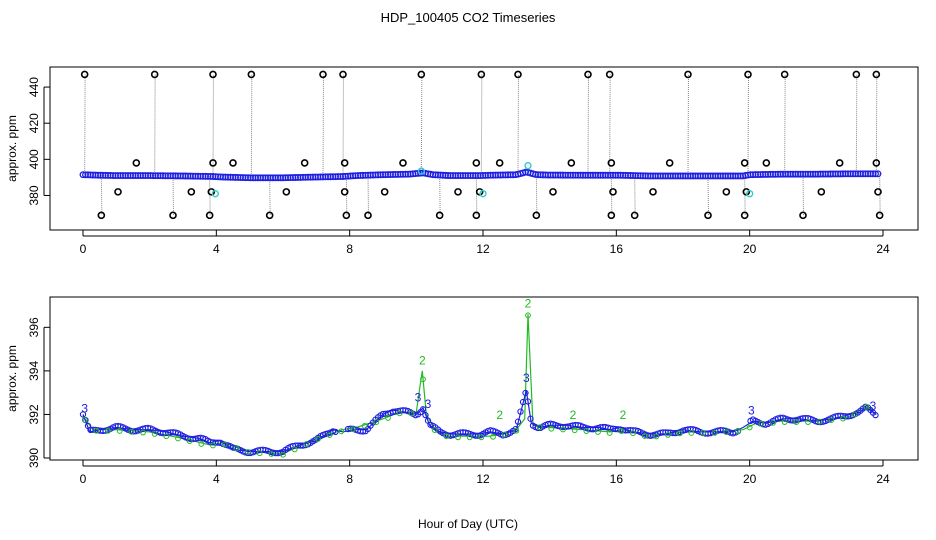 Image resolution: width=936 pixels, height=540 pixels. What do you see at coordinates (34, 327) in the screenshot?
I see `y-tick-label: 396` at bounding box center [34, 327].